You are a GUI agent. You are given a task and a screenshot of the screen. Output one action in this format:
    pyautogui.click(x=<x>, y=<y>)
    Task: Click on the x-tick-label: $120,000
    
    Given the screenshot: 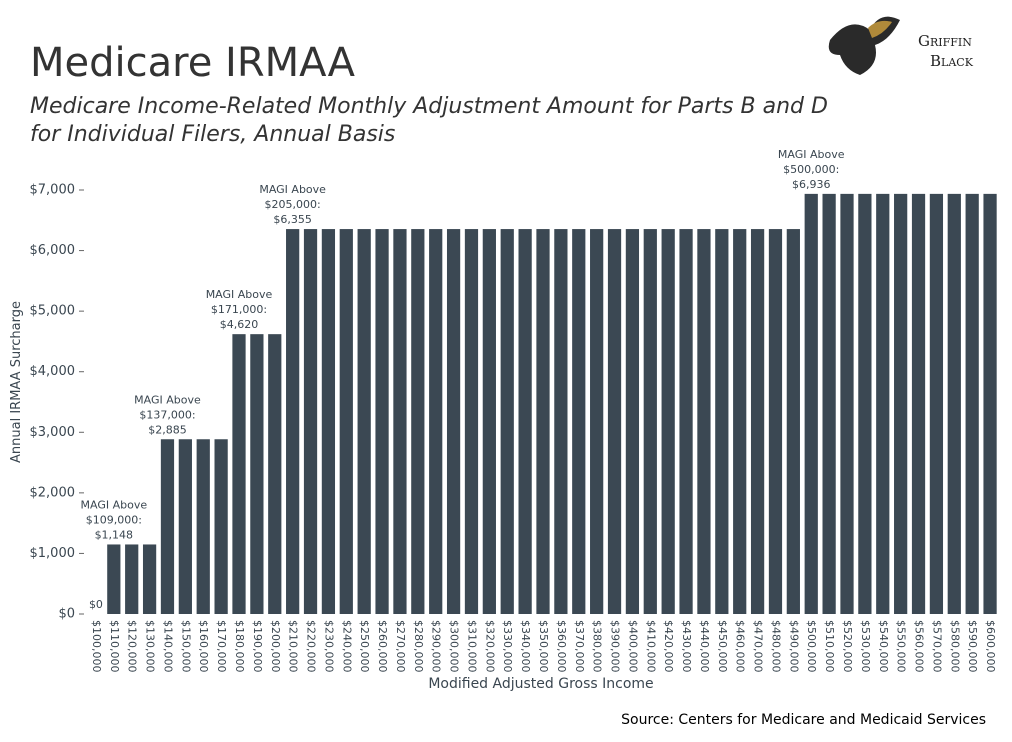 What is the action you would take?
    pyautogui.click(x=132, y=646)
    